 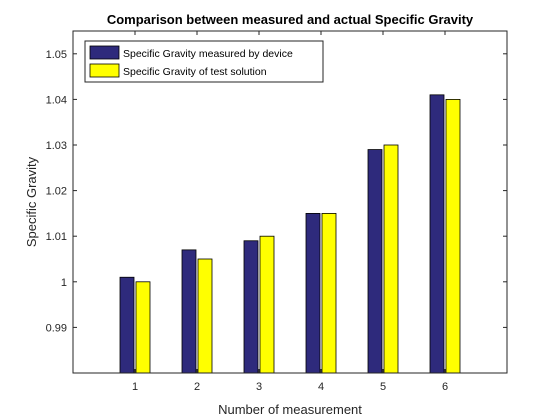 What do you see at coordinates (290, 409) in the screenshot?
I see `x-axis-label: Number of measurement` at bounding box center [290, 409].